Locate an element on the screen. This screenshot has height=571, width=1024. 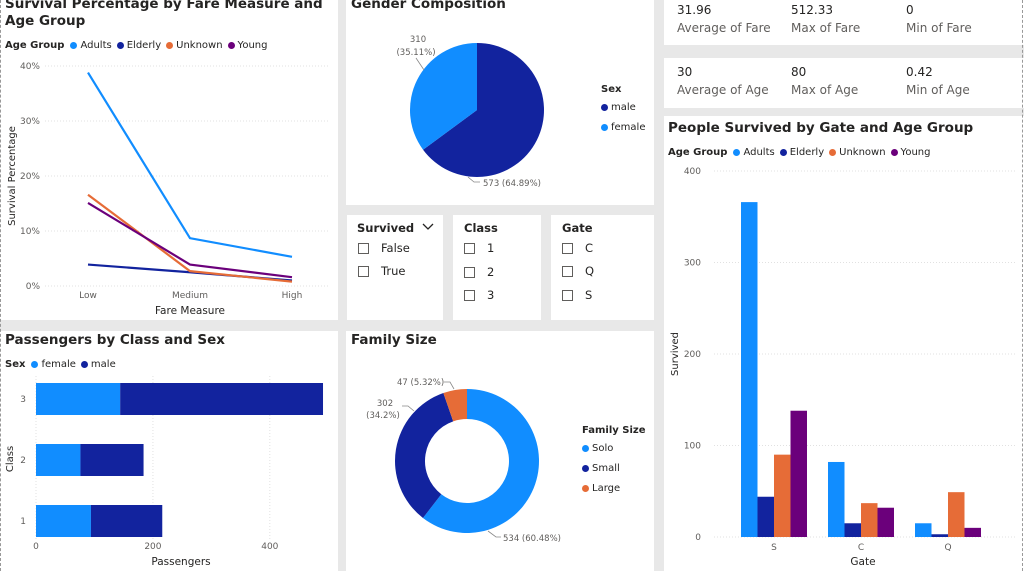
slicer-option-c: C is located at coordinates (577, 248).